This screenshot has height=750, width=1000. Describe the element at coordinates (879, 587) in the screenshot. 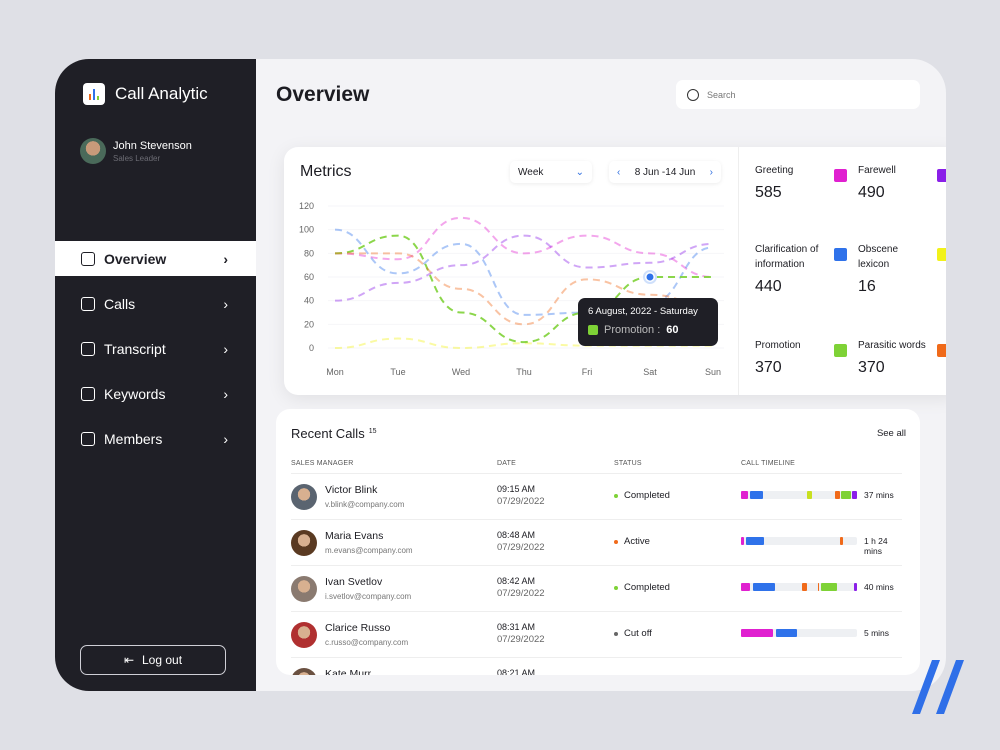

I see `call-duration: 40 mins` at that location.